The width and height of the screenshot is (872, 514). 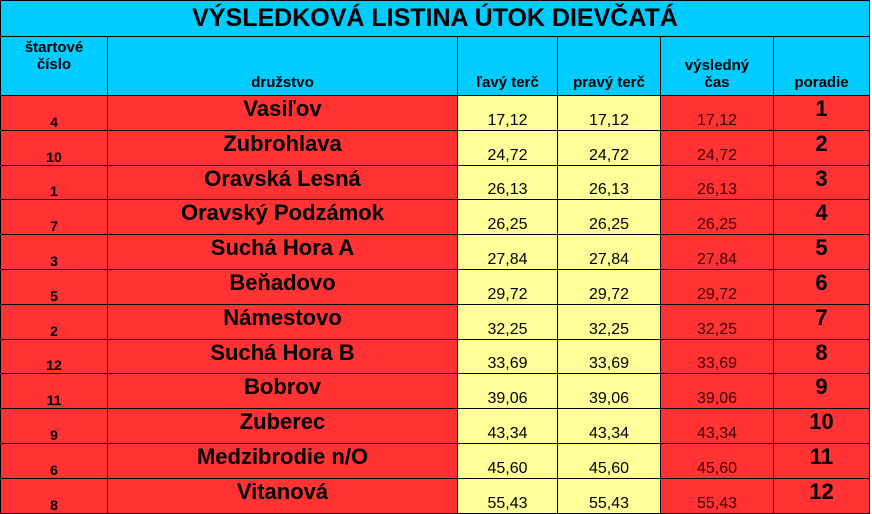 I want to click on table-cell: Medzibrodie n/O, so click(x=282, y=460).